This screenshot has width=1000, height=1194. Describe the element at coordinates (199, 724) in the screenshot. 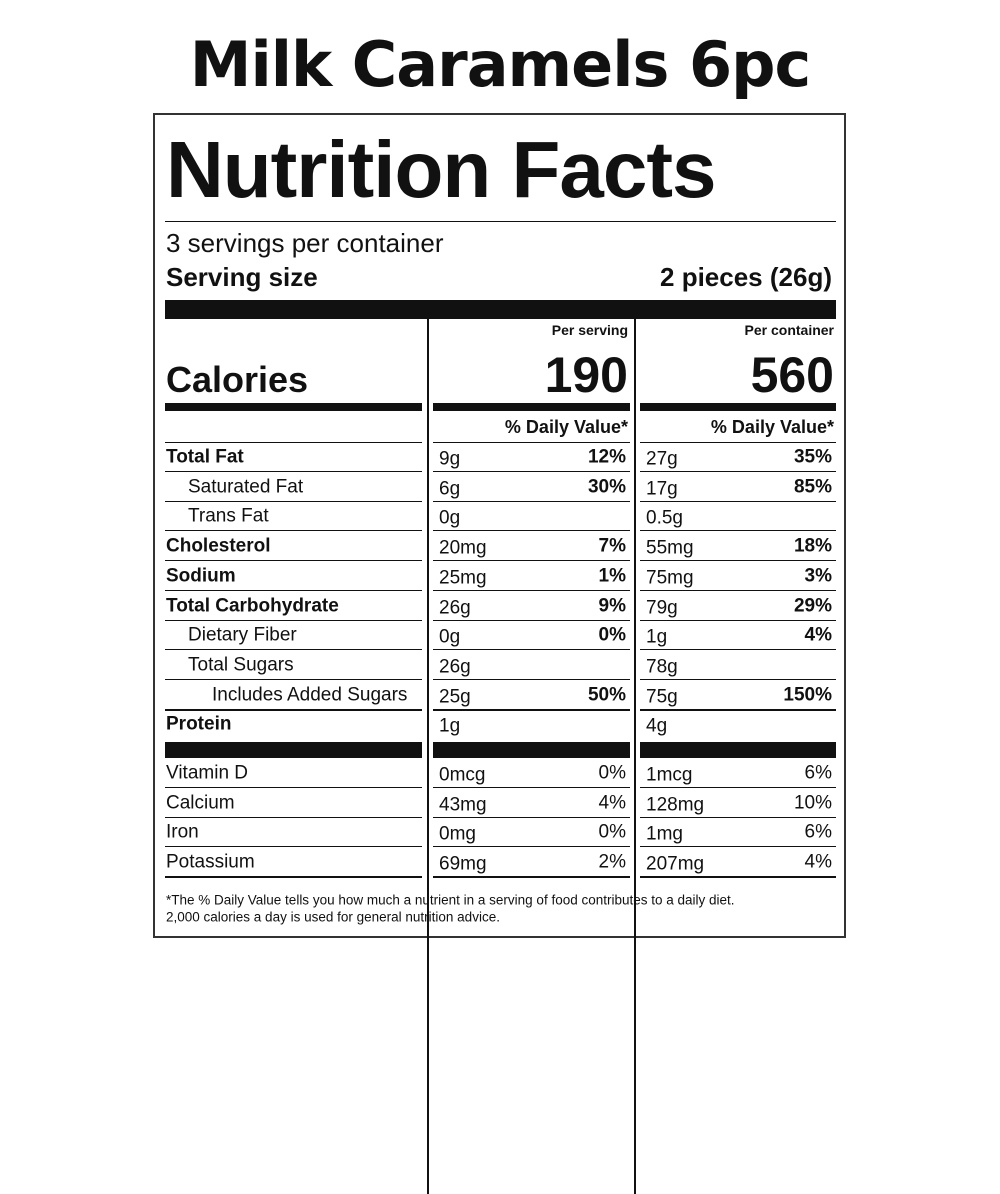

I see `nutrient-name: Protein` at that location.